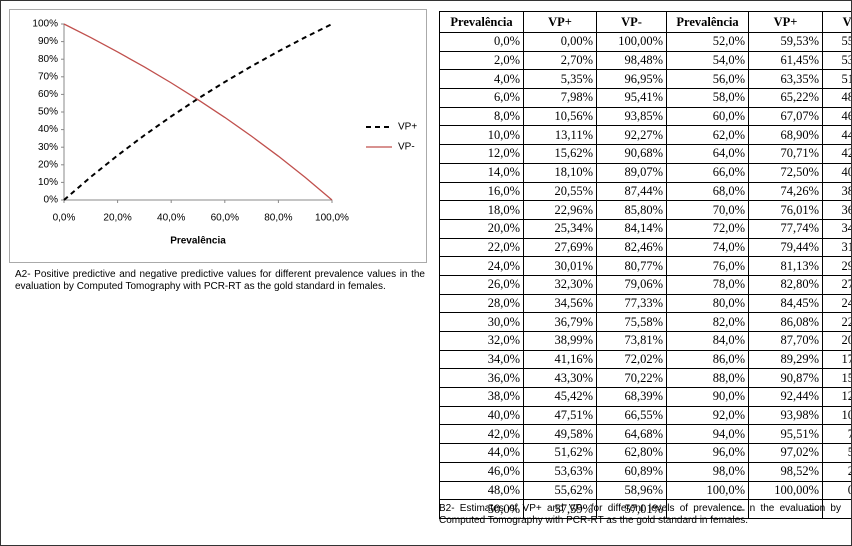  Describe the element at coordinates (48, 112) in the screenshot. I see `y-tick-label: 50%` at that location.